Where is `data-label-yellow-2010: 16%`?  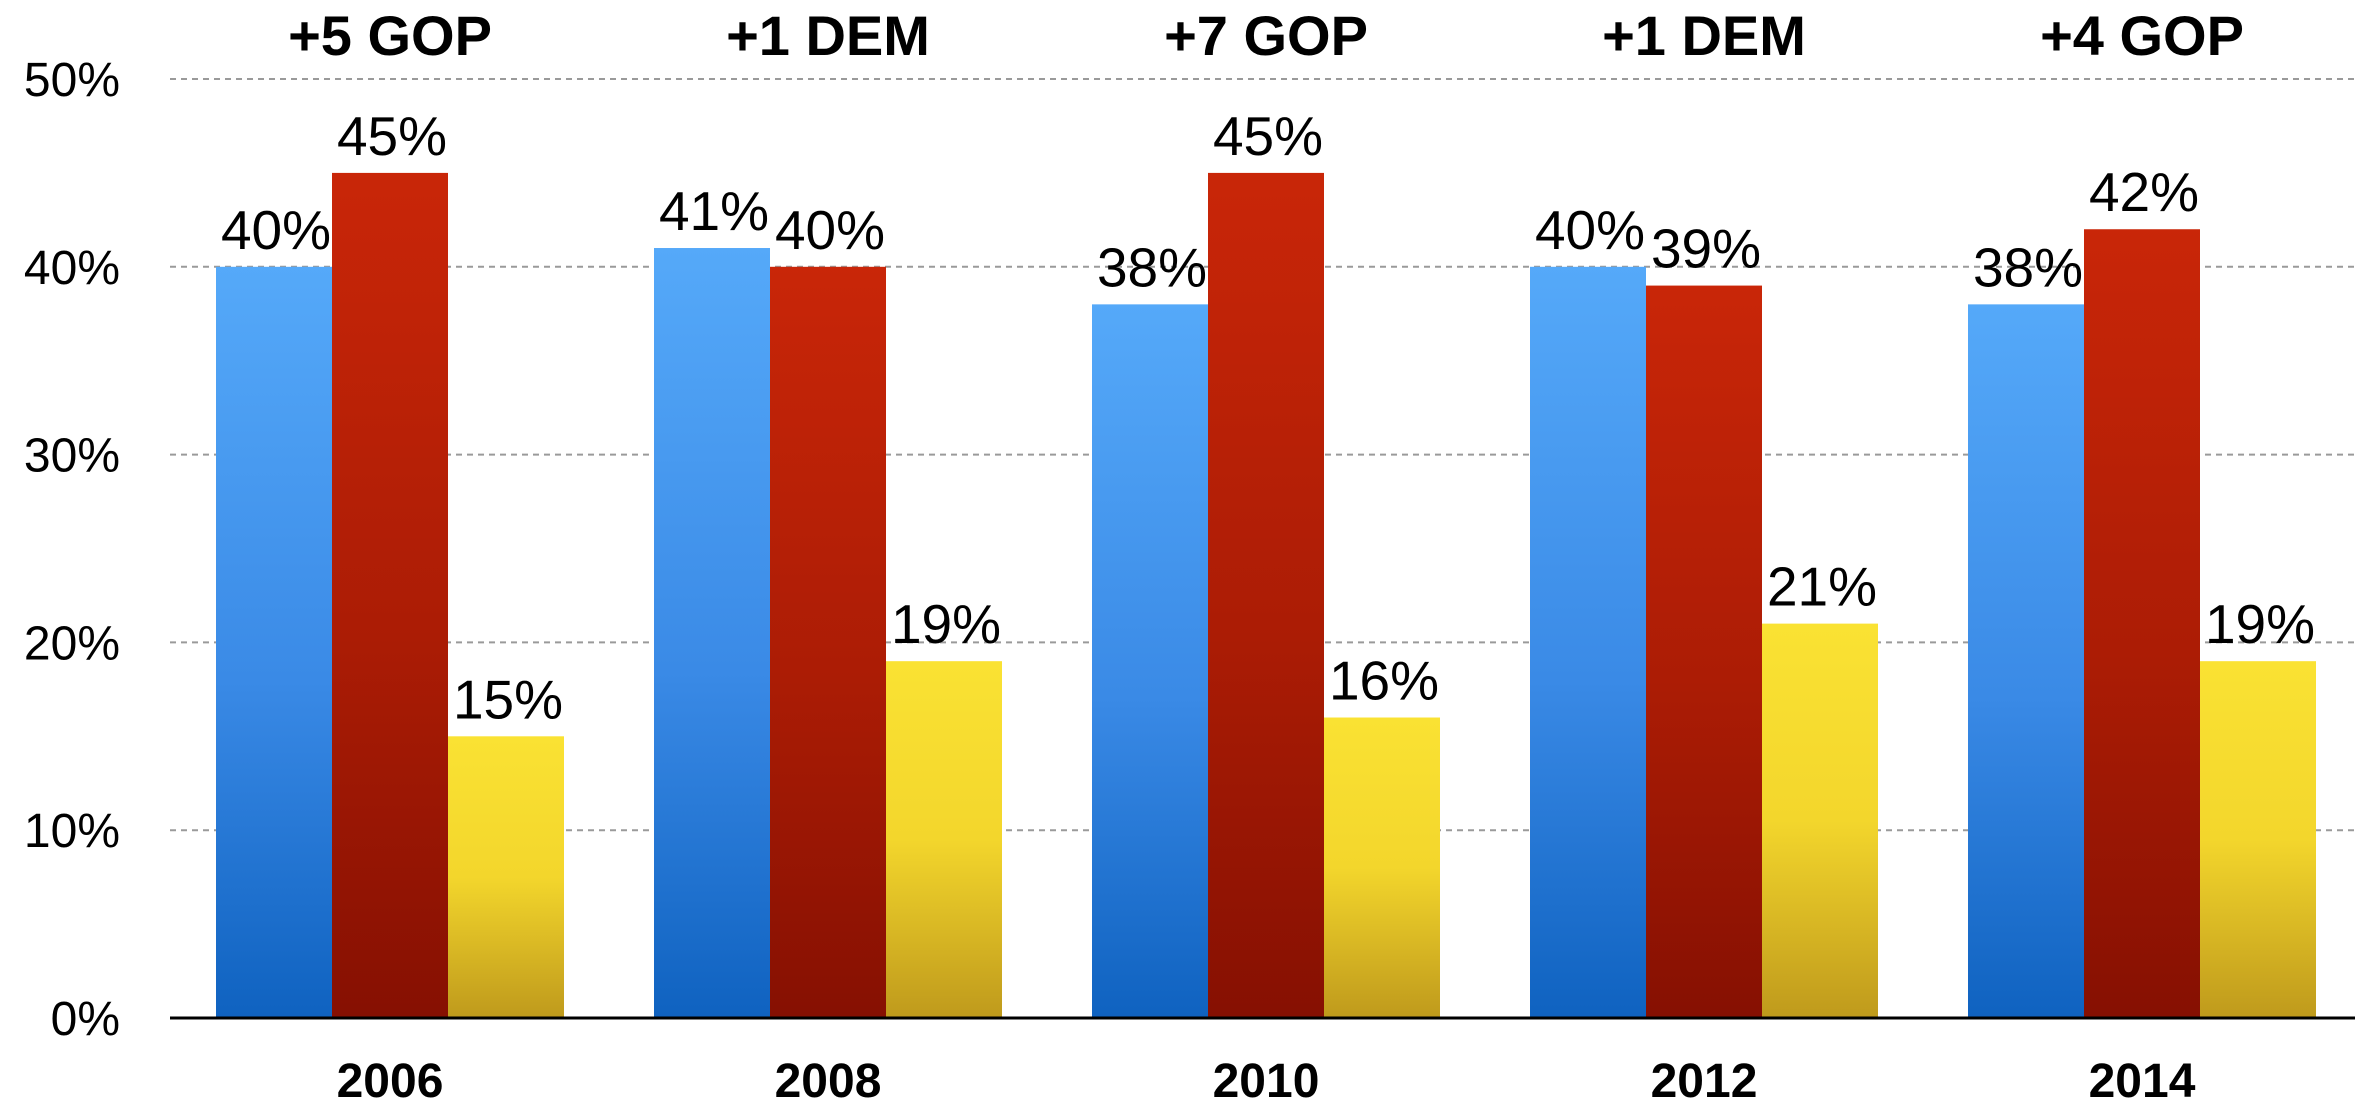 data-label-yellow-2010: 16% is located at coordinates (1384, 681).